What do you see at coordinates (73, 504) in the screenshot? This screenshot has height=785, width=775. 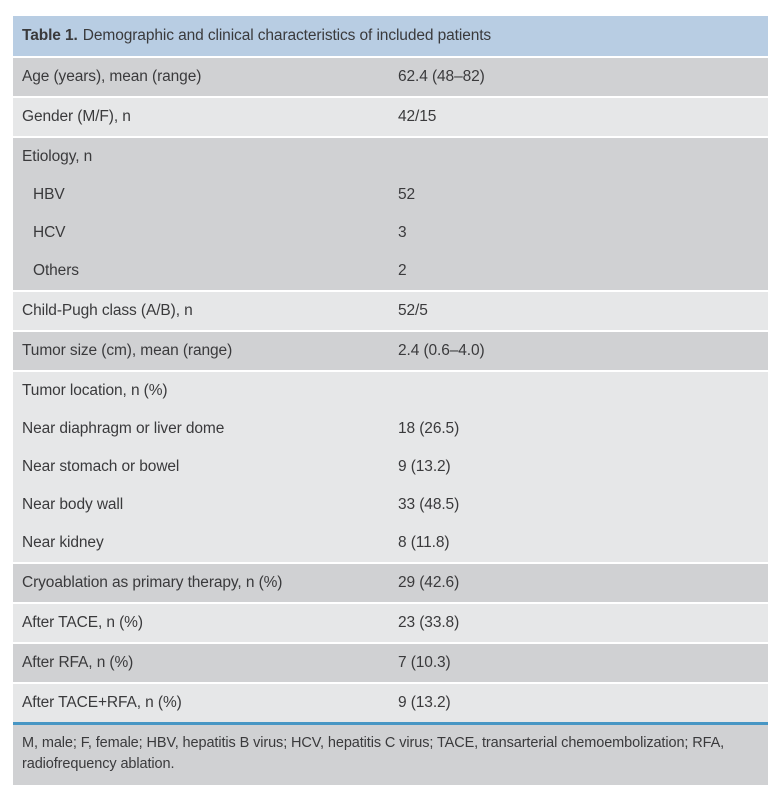 I see `row-label: Near body wall` at bounding box center [73, 504].